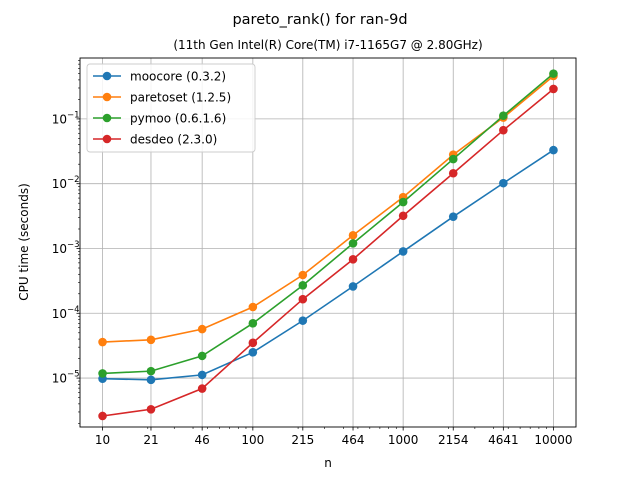  I want to click on x-tick-label: 464, so click(353, 440).